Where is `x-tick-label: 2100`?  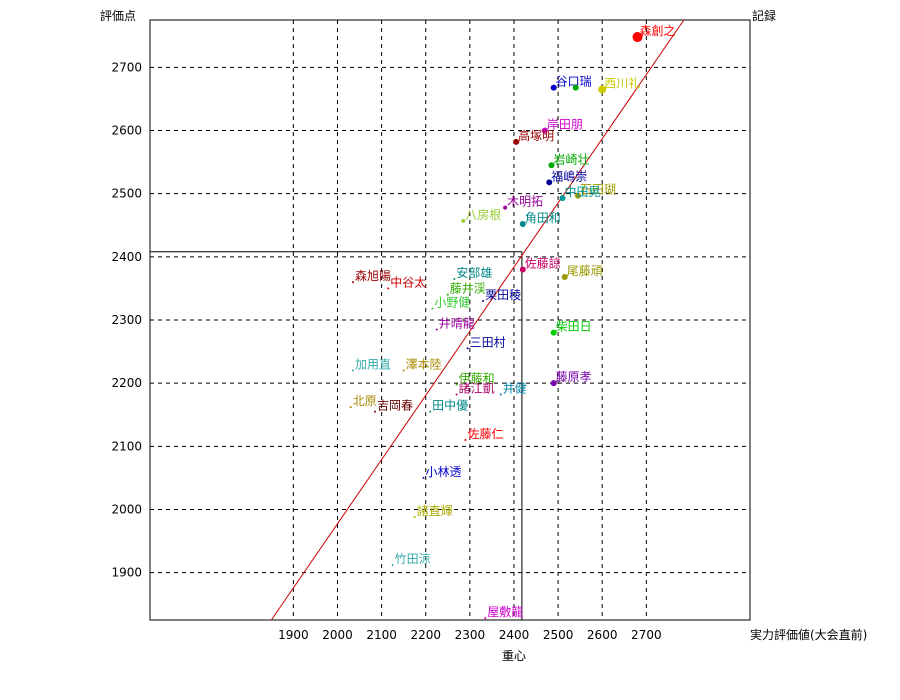 x-tick-label: 2100 is located at coordinates (381, 635).